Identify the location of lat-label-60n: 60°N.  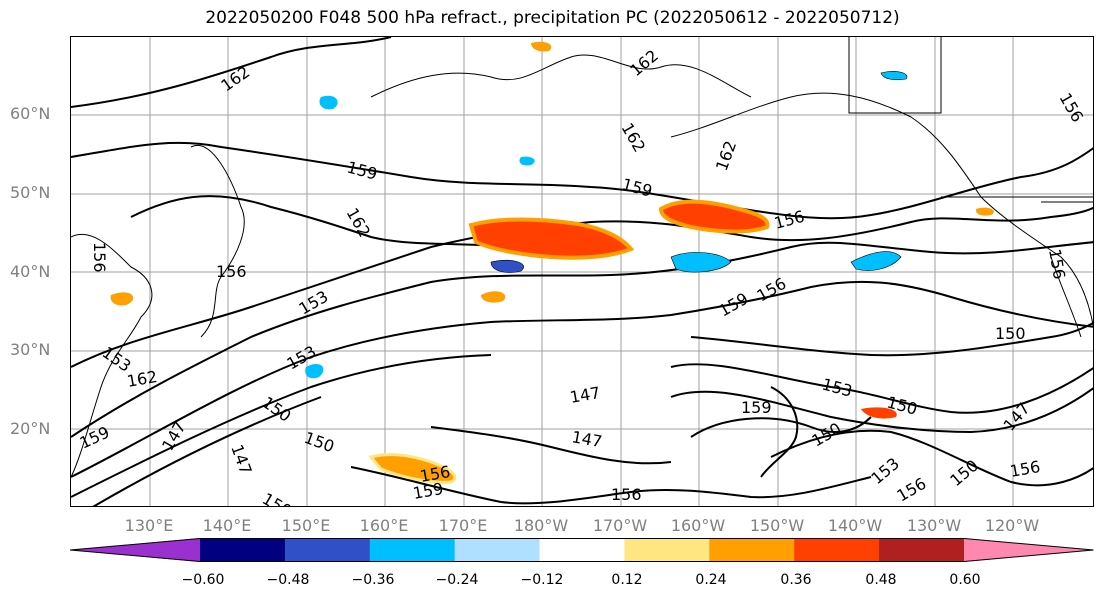
(30, 113).